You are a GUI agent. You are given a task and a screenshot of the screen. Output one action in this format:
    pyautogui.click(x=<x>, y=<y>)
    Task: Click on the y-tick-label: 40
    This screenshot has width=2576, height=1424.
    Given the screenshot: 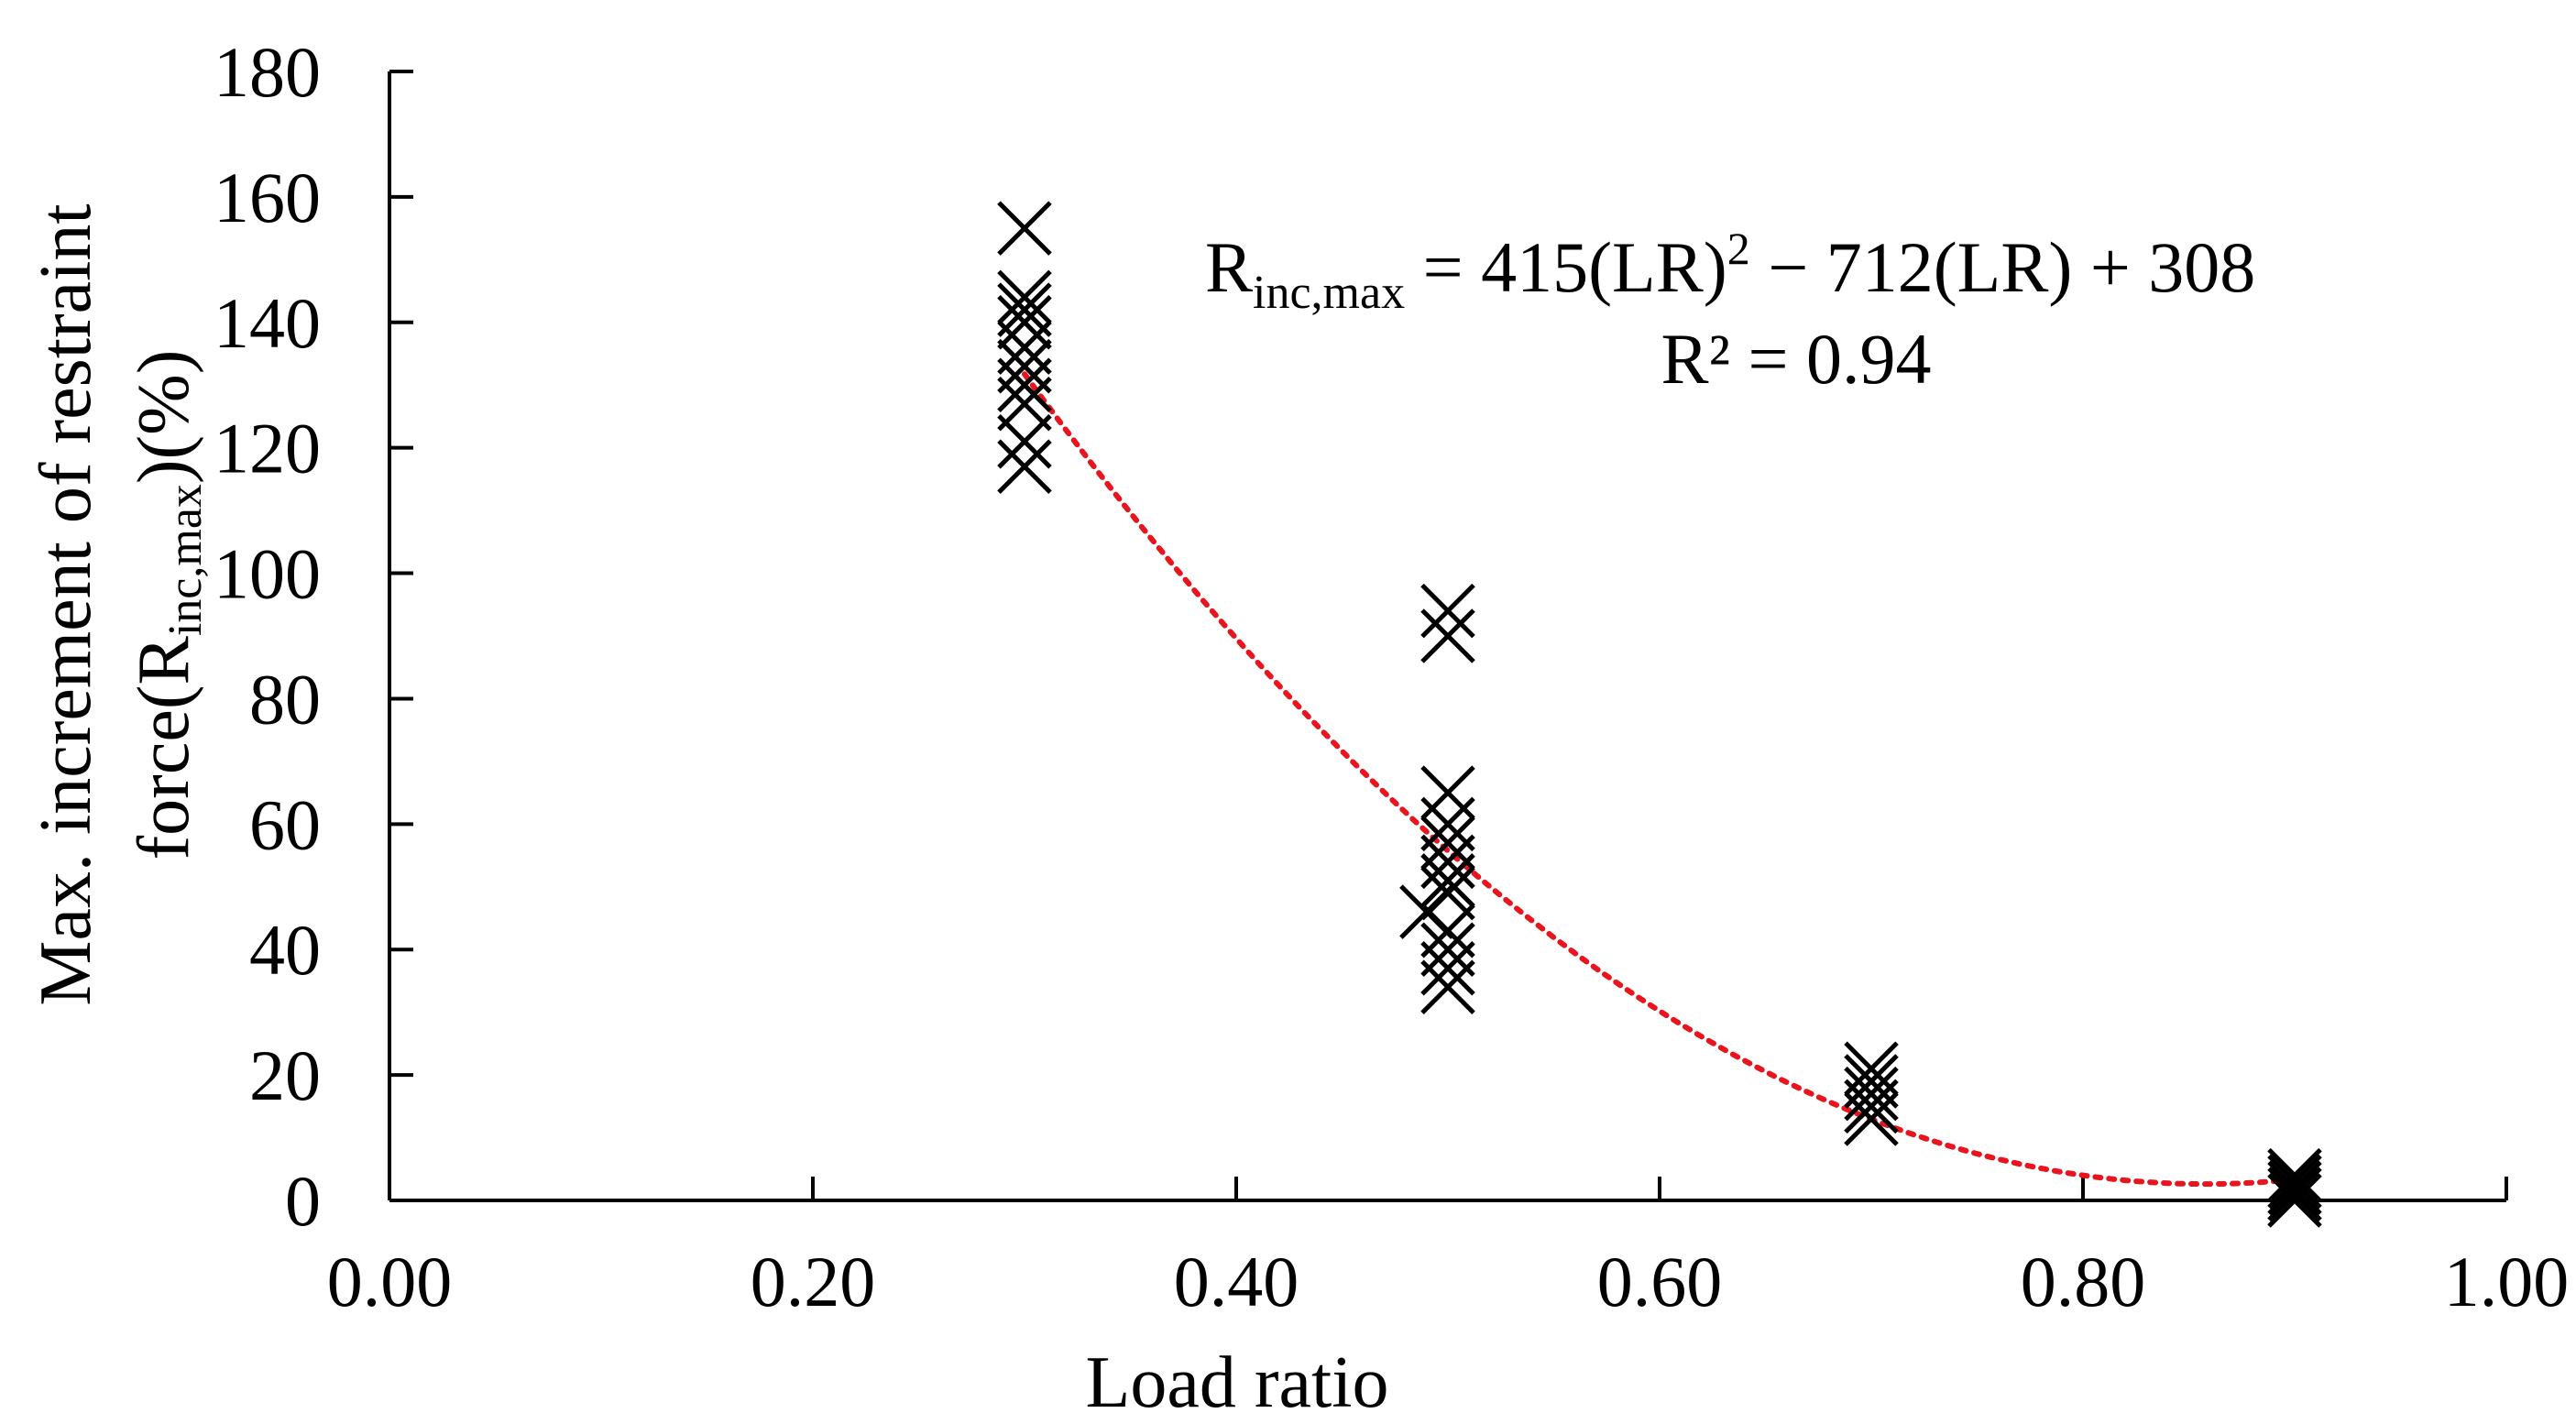 What is the action you would take?
    pyautogui.click(x=285, y=950)
    